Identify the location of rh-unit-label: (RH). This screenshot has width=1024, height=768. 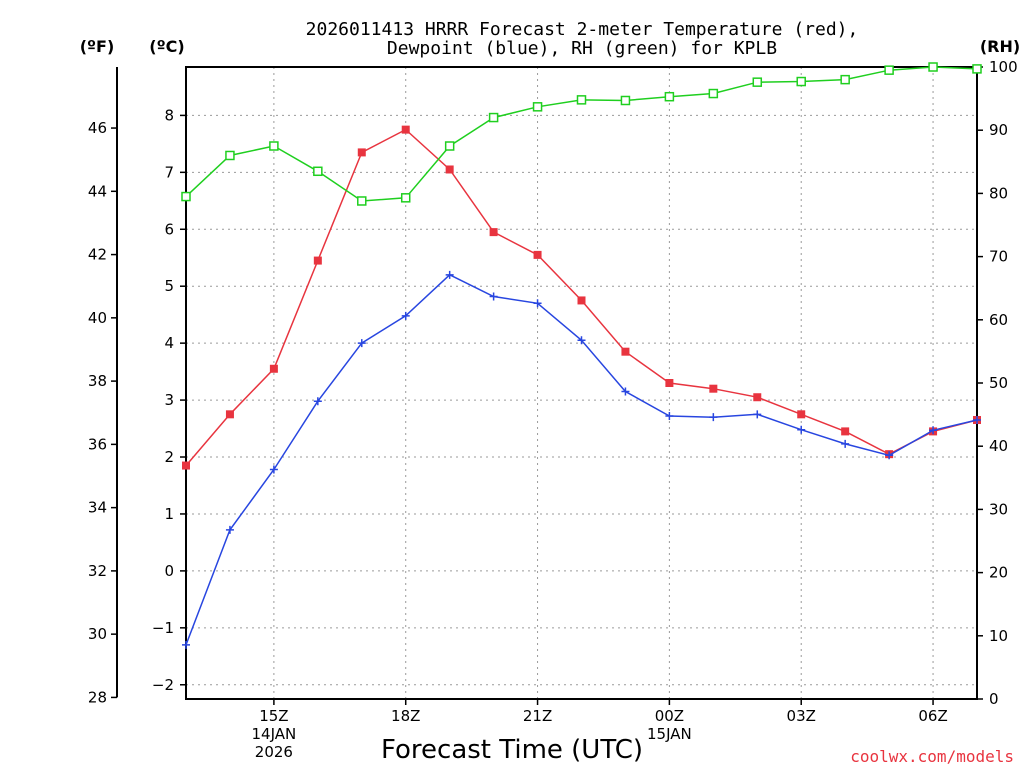
(1000, 46).